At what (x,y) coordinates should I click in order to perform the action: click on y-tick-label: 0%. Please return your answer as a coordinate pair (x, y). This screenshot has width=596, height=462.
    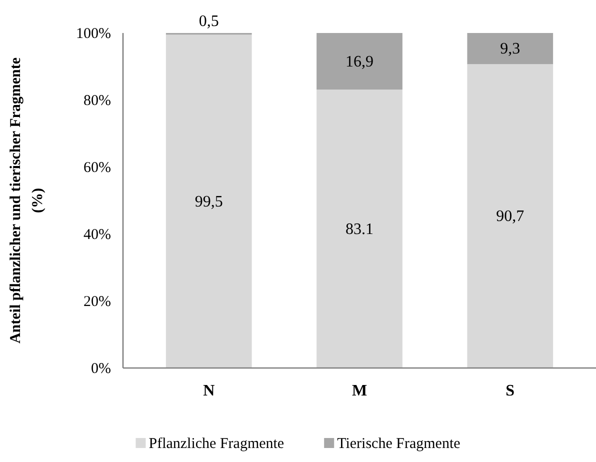
    Looking at the image, I should click on (101, 368).